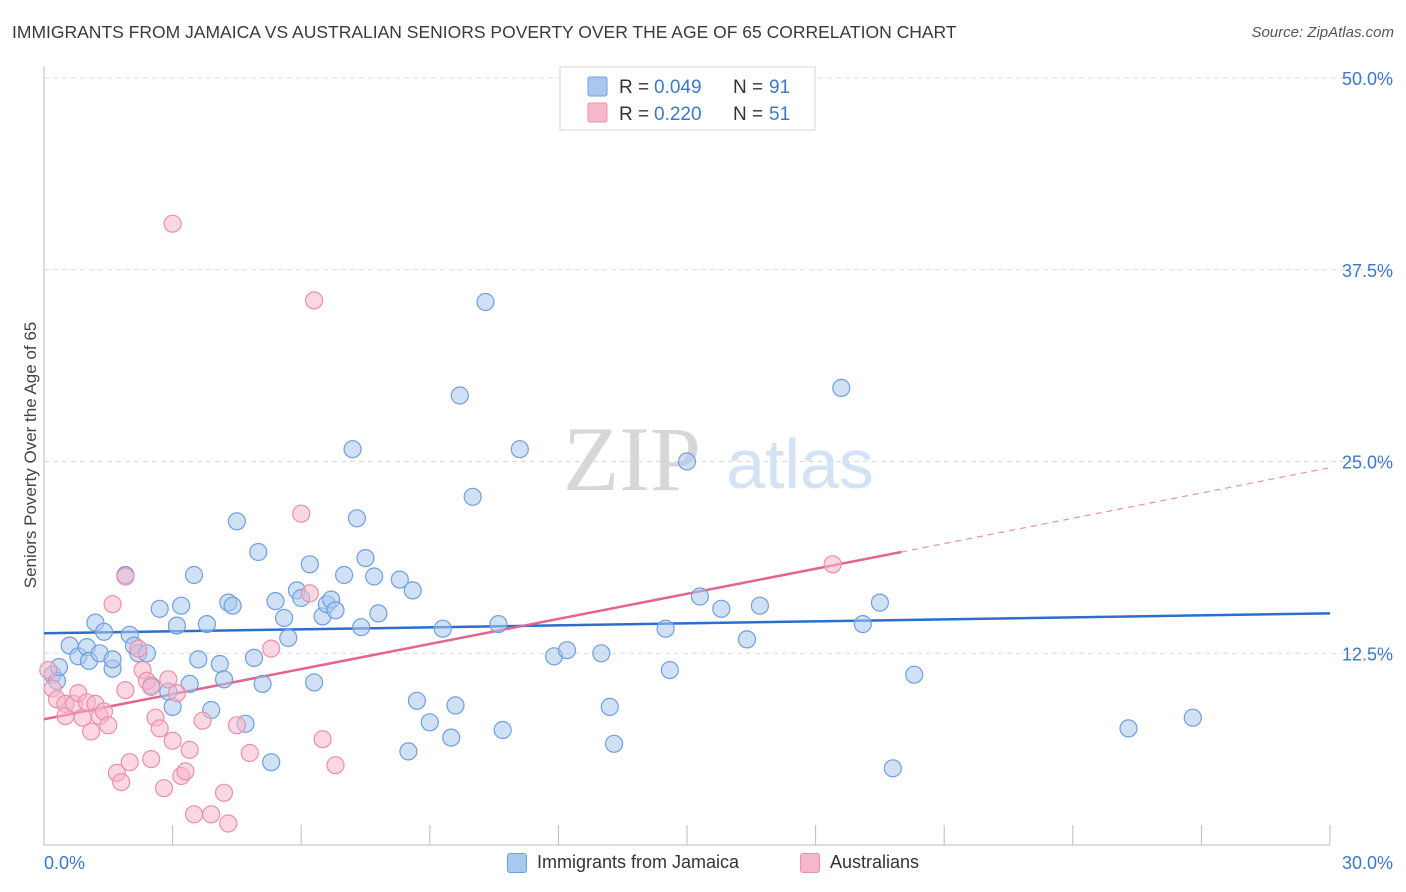 This screenshot has height=892, width=1406. Describe the element at coordinates (1367, 366) in the screenshot. I see `y-tick-labels: 12.5% 25.0% 37.5% 50.0%` at that location.